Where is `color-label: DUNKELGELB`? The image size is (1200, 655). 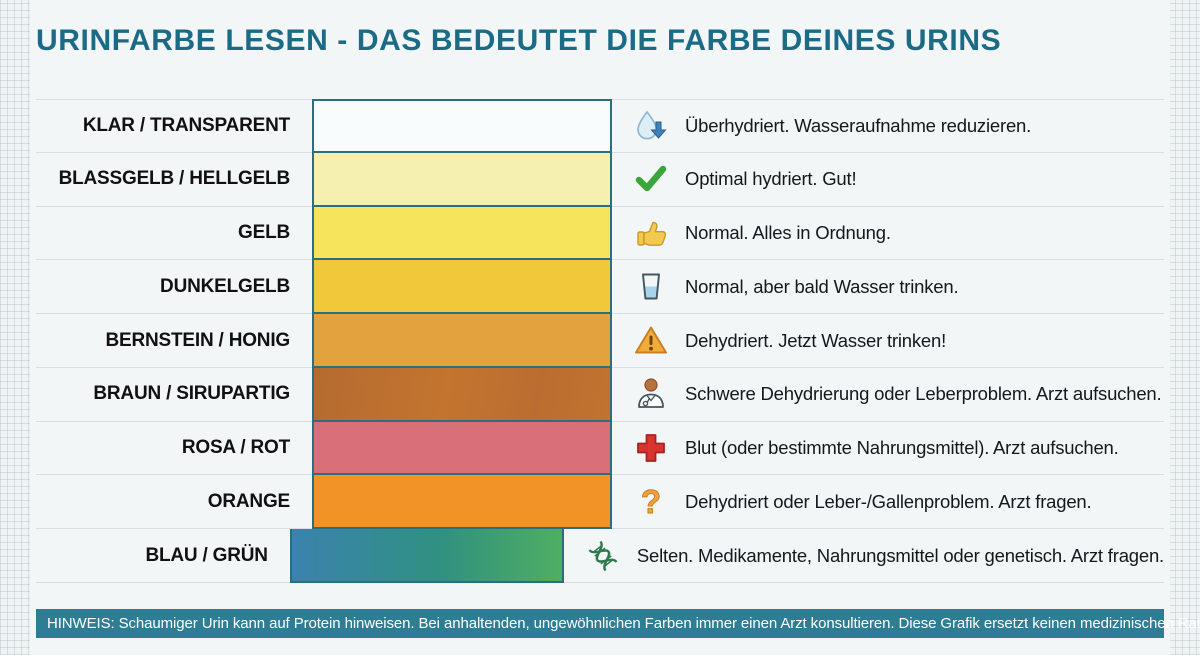
color-label: DUNKELGELB is located at coordinates (174, 287).